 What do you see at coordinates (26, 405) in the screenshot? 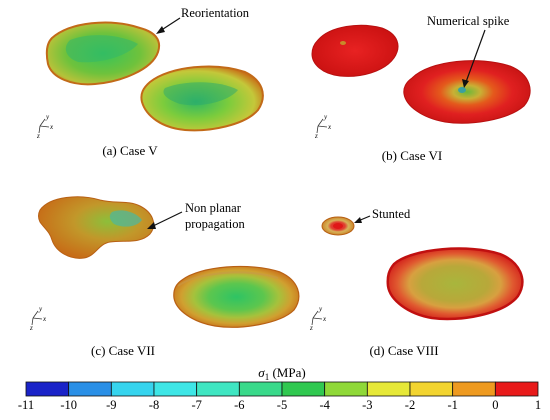
I see `colorbar-tick-label: -11` at bounding box center [26, 405].